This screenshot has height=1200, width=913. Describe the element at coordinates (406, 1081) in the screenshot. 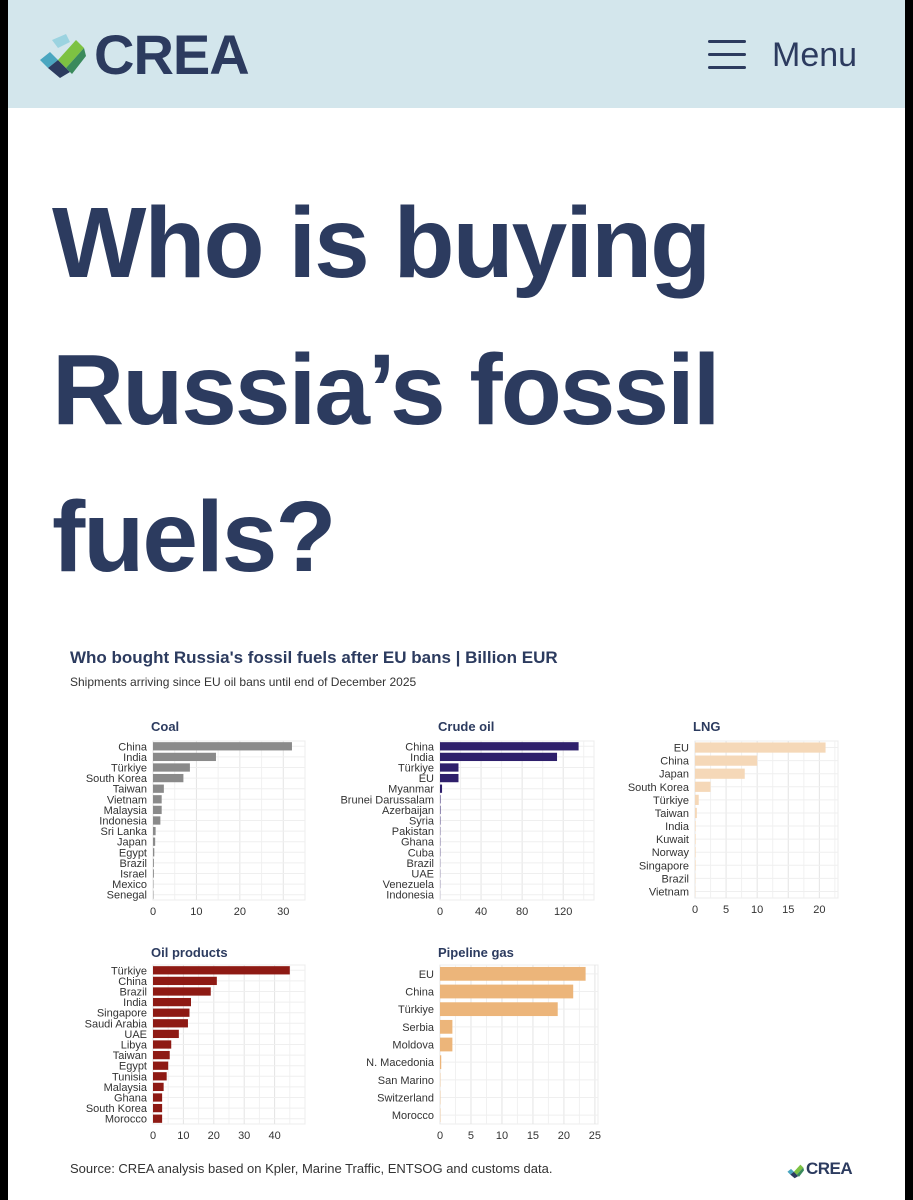

I see `category-label: San Marino` at that location.